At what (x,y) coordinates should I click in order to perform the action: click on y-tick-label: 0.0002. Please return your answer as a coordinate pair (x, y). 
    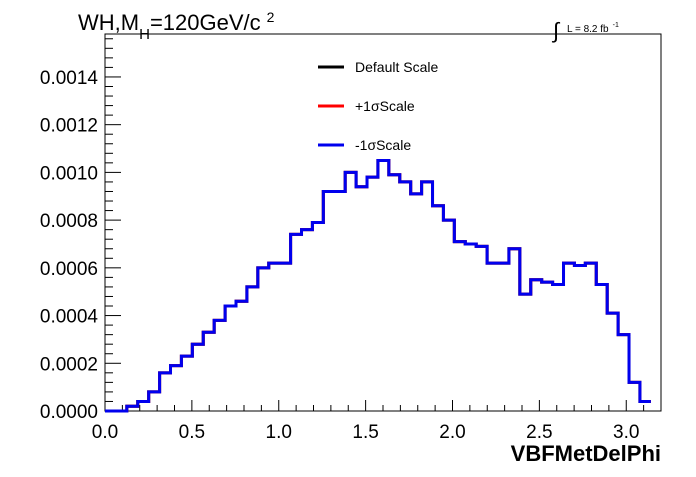
    Looking at the image, I should click on (69, 364).